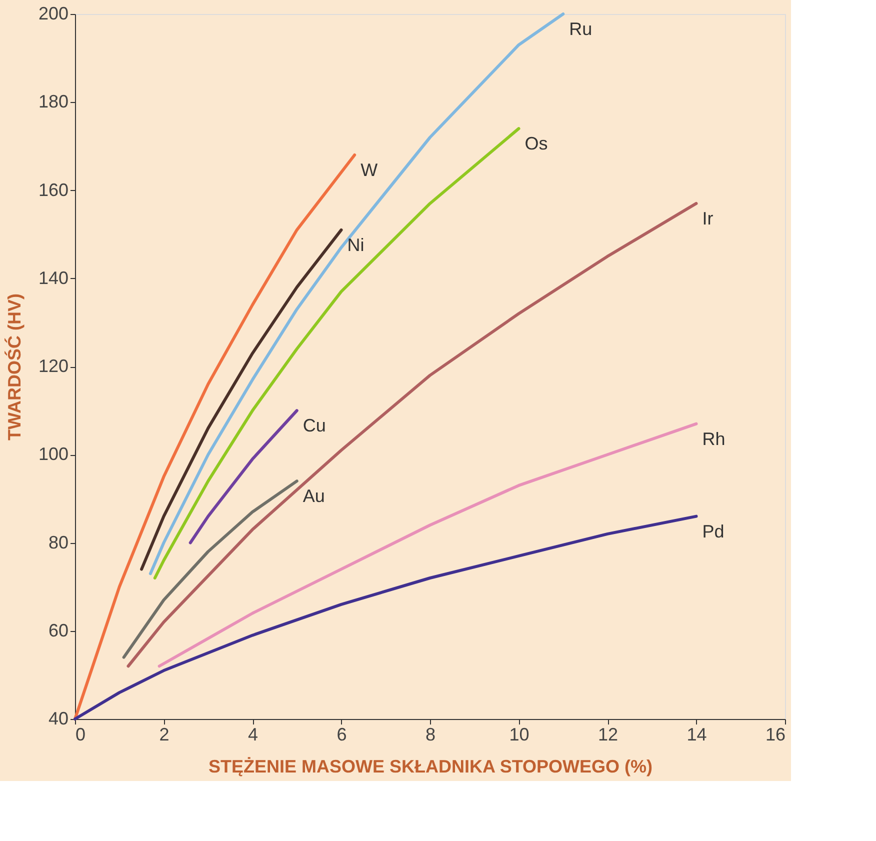 The height and width of the screenshot is (841, 876). I want to click on x-tick-label: 6, so click(341, 734).